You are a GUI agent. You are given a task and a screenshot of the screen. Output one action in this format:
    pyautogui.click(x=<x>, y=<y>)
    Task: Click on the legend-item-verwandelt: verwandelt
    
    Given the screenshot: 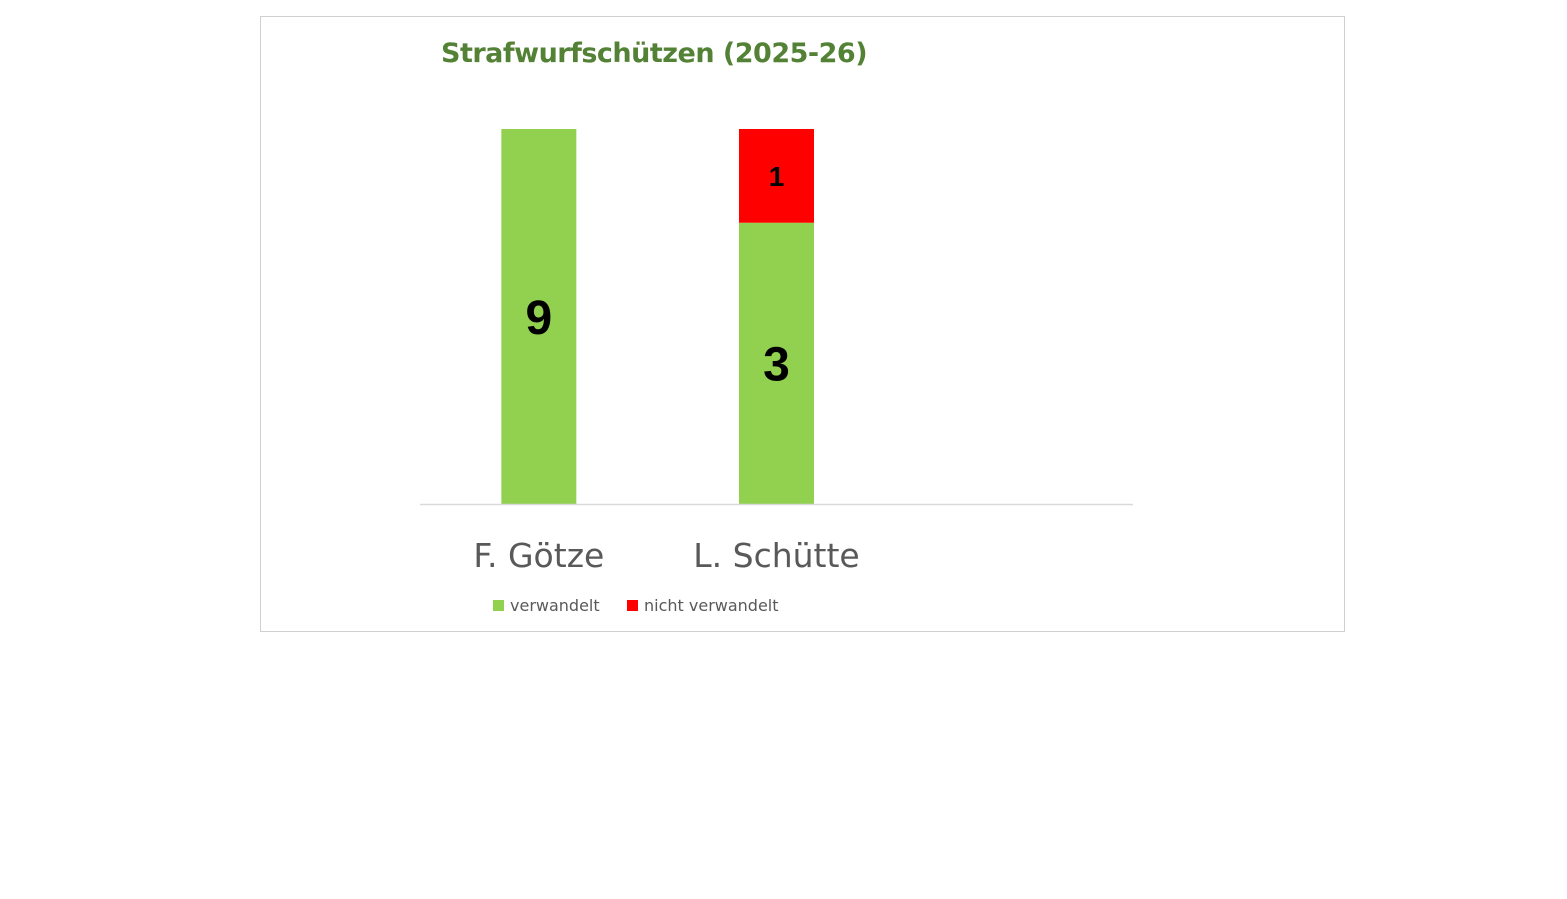 What is the action you would take?
    pyautogui.click(x=546, y=605)
    